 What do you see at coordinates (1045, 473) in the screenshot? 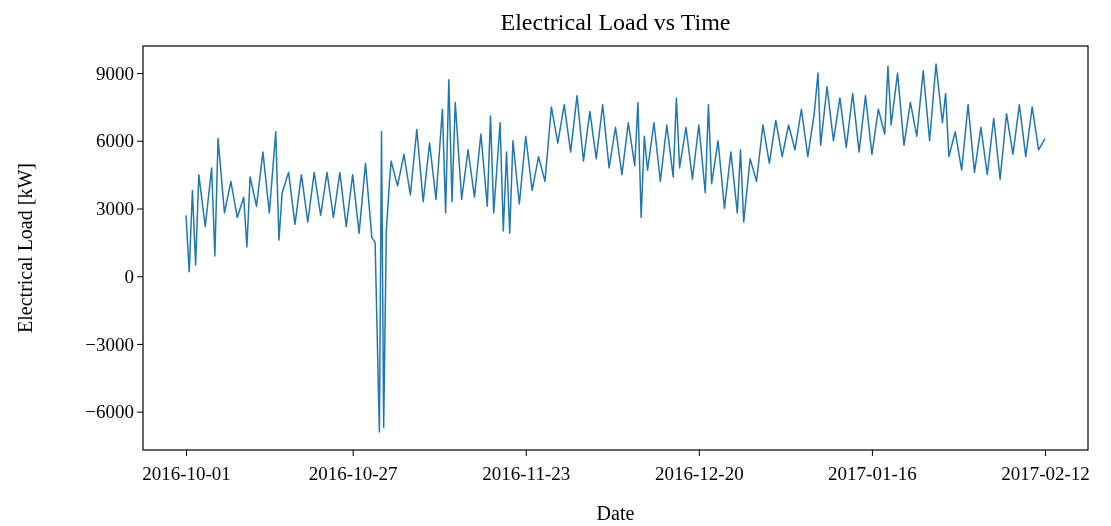
I see `x-tick-label: 2017-02-12` at bounding box center [1045, 473].